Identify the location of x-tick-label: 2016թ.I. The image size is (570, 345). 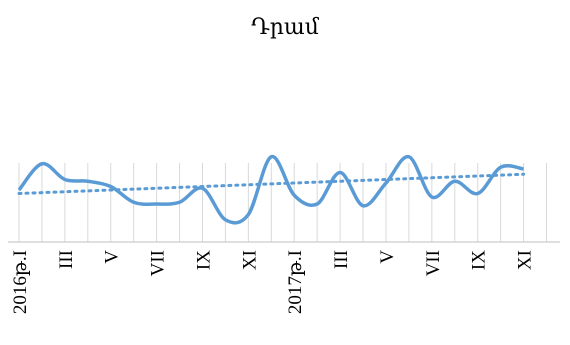
(20, 282).